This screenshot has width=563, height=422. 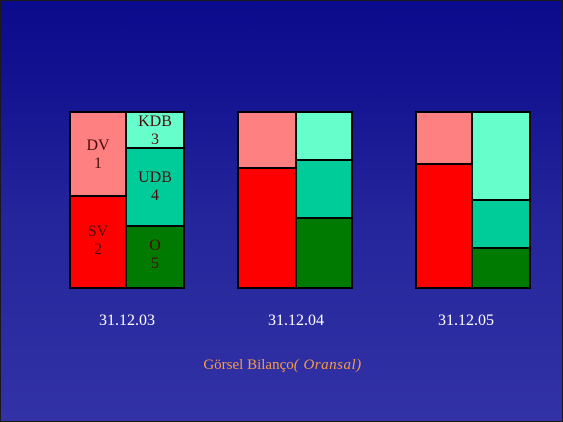 What do you see at coordinates (267, 140) in the screenshot?
I see `dv-block-2004` at bounding box center [267, 140].